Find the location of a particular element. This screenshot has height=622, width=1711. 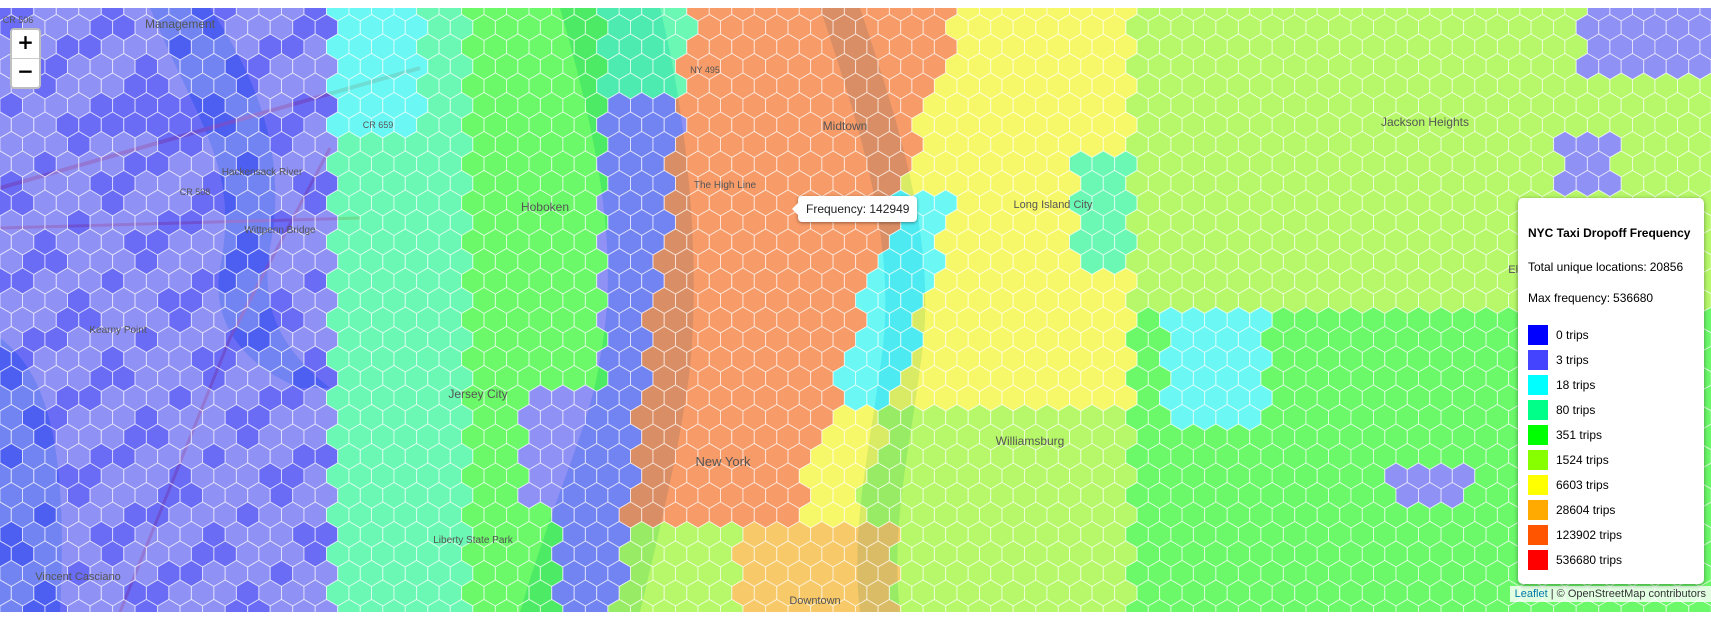

place-label-vincent-casciano: Vincent Casciano is located at coordinates (77, 577).